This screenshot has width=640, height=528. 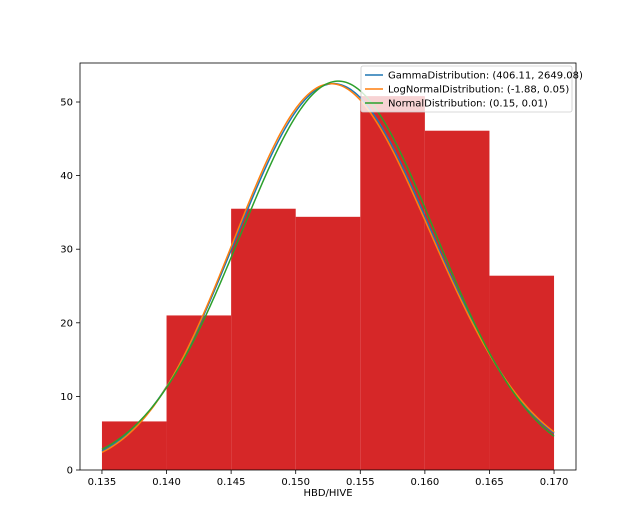 What do you see at coordinates (295, 482) in the screenshot?
I see `x-tick-label: 0.150` at bounding box center [295, 482].